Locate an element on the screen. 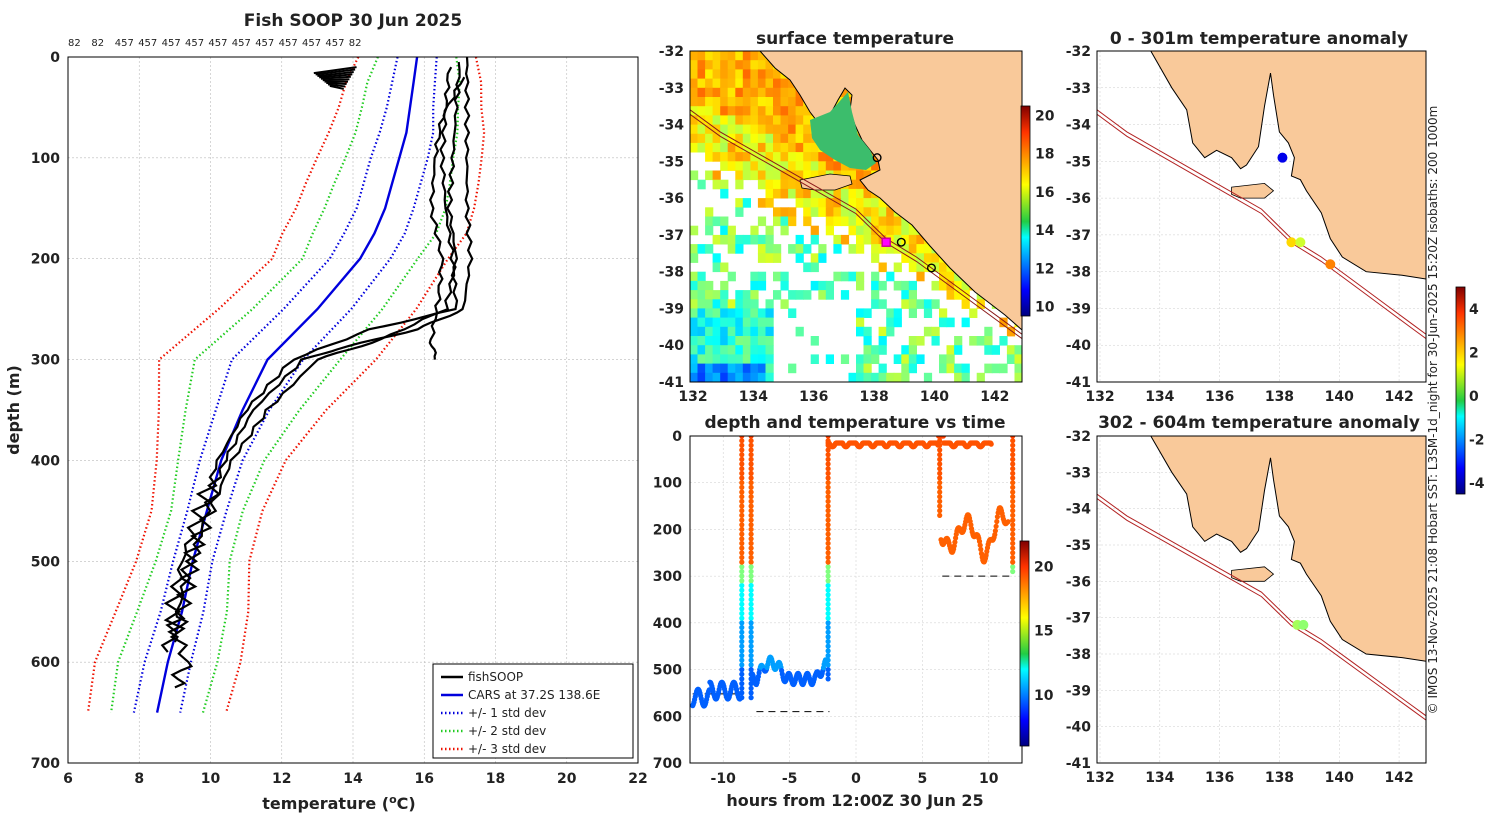 The height and width of the screenshot is (820, 1500). profile-title: Fish SOOP 30 Jun 2025 is located at coordinates (353, 21).